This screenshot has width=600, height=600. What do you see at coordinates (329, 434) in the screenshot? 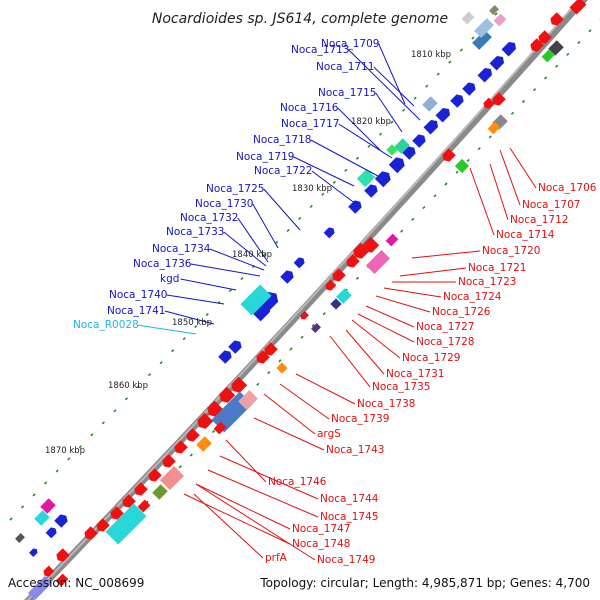
I see `gene-label-args: argS` at bounding box center [329, 434].